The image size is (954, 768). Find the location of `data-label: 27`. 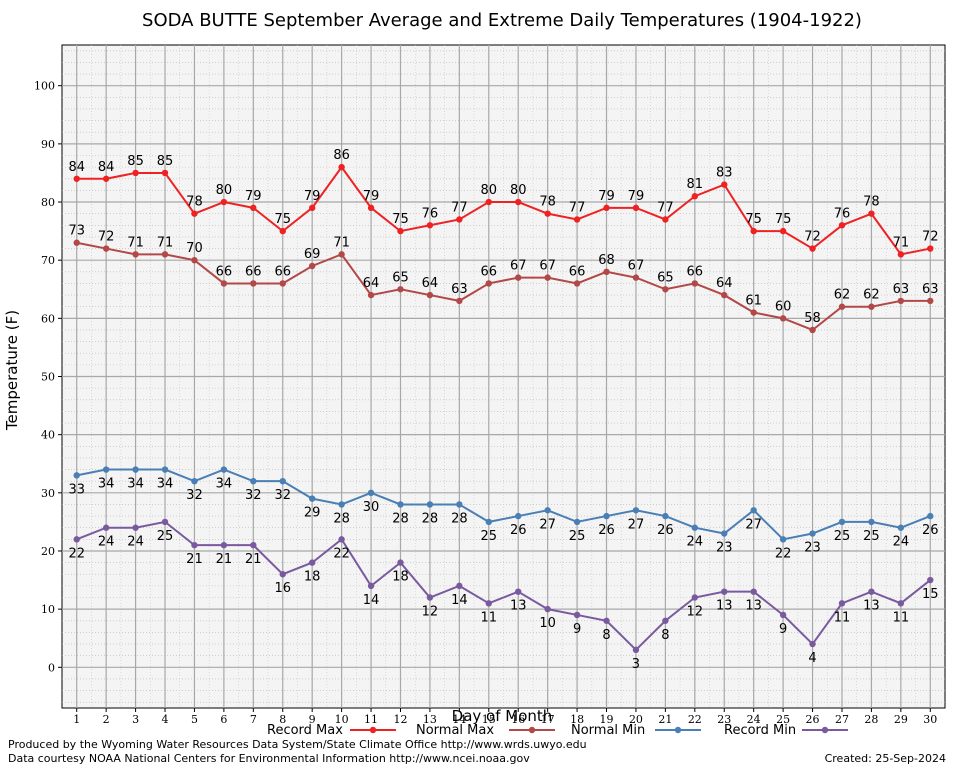

data-label: 27 is located at coordinates (753, 524).